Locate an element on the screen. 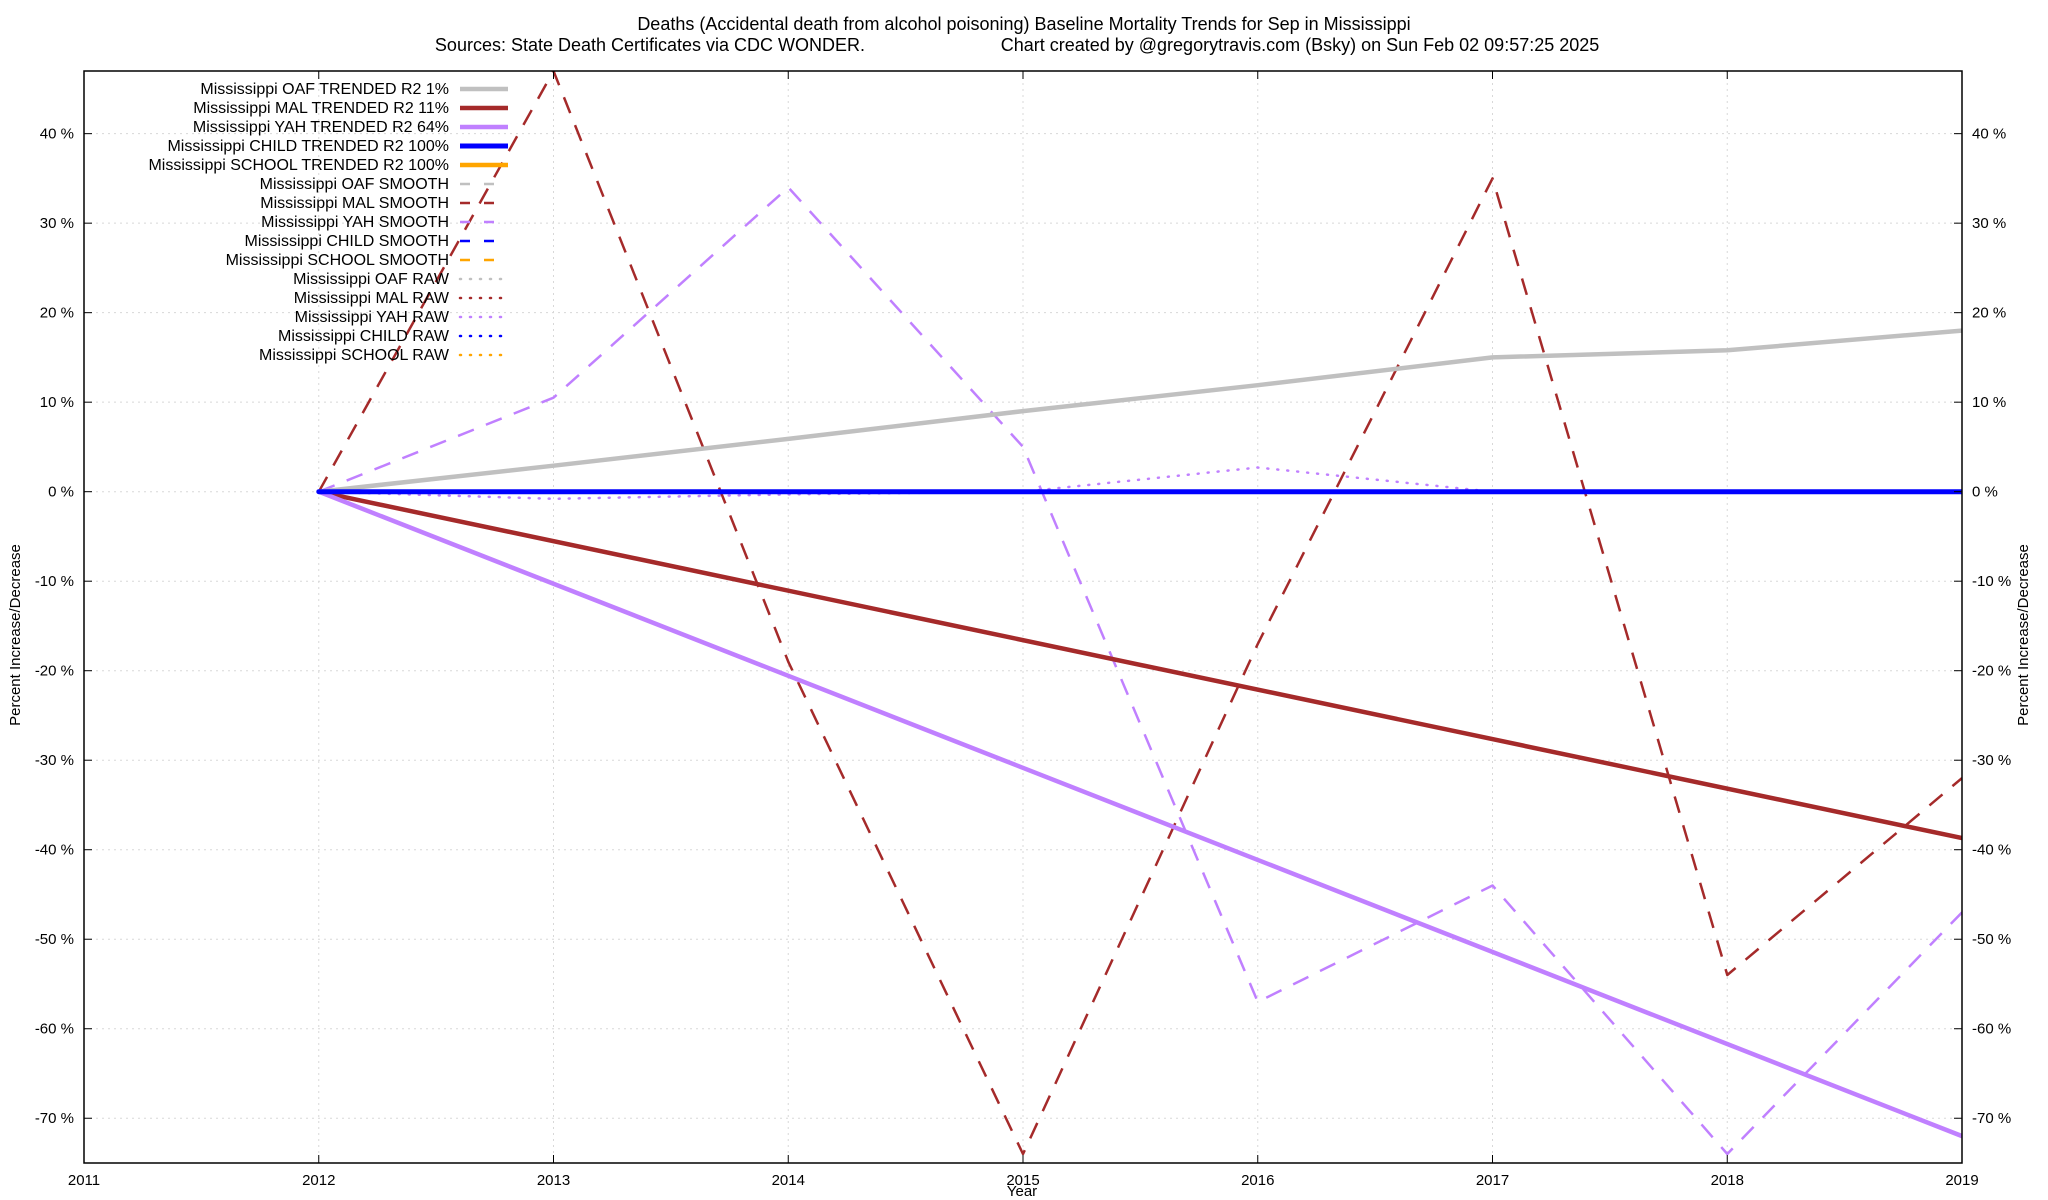 Image resolution: width=2048 pixels, height=1200 pixels. x-axis-label: Year is located at coordinates (1022, 1191).